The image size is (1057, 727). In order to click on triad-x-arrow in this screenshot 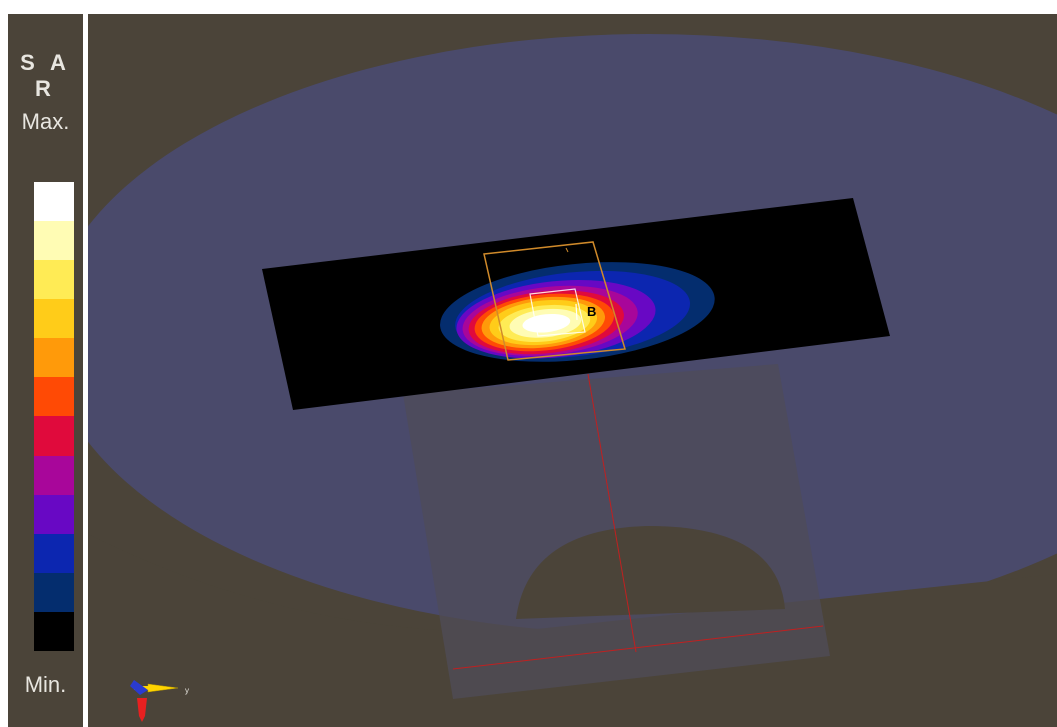, I will do `click(142, 710)`.